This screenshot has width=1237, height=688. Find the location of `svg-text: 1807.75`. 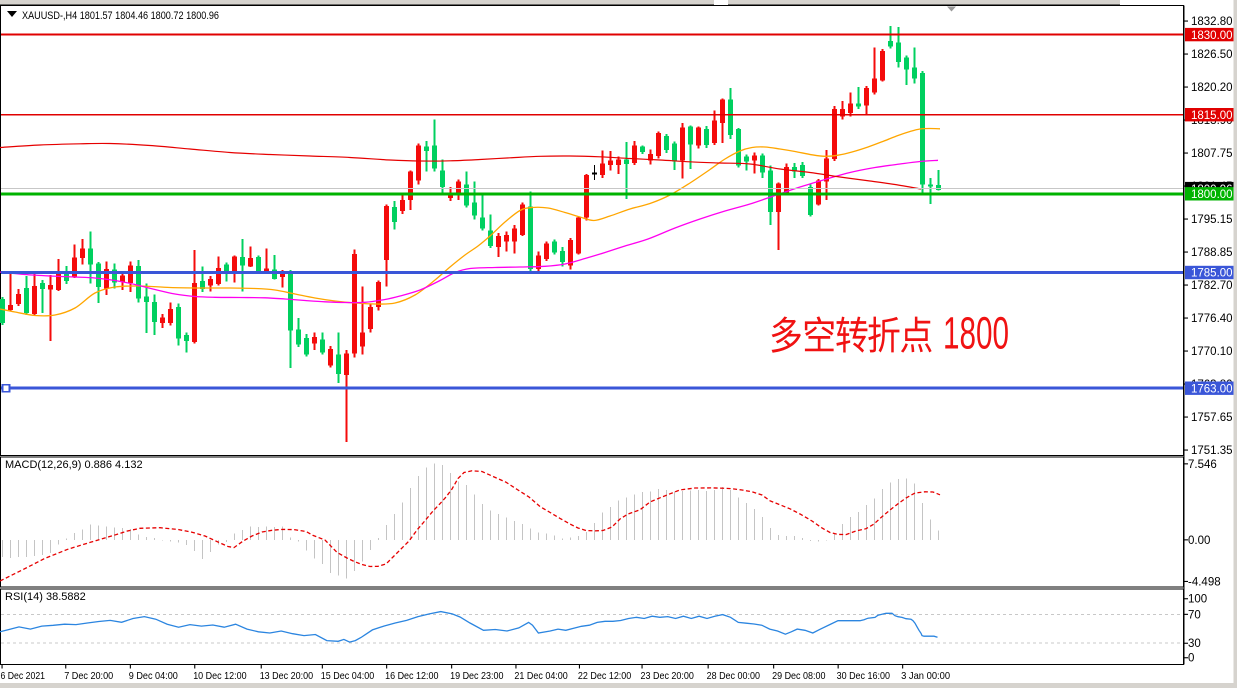

svg-text: 1807.75 is located at coordinates (1212, 154).